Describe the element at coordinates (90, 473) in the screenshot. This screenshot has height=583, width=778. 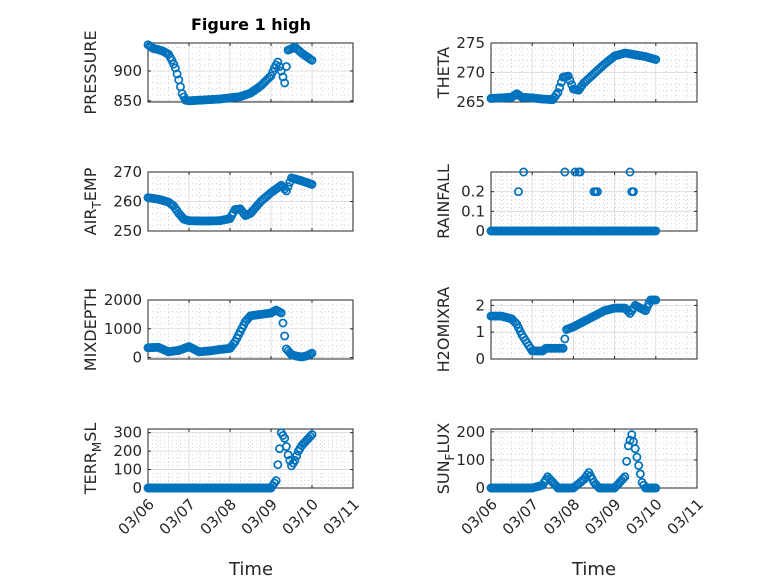
I see `y-axis-label-main: TERR` at that location.